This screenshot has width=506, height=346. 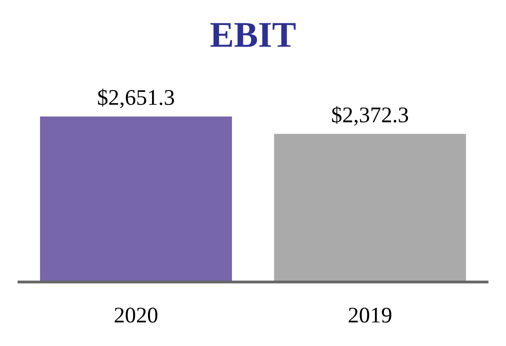 I want to click on data-label: $2,651.3, so click(x=136, y=98).